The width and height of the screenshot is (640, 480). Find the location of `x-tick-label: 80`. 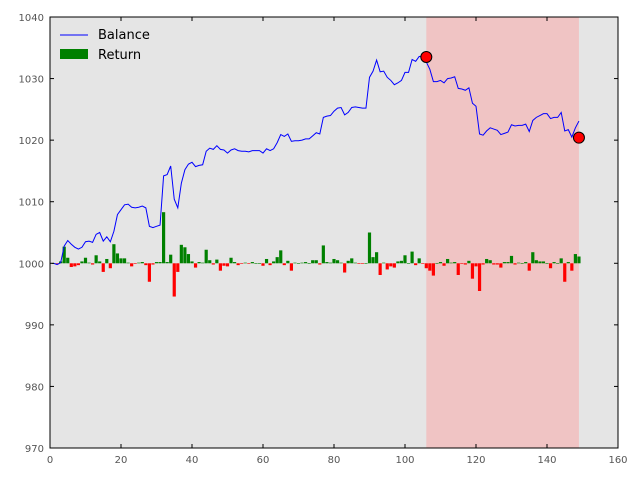

x-tick-label: 80 is located at coordinates (334, 460).